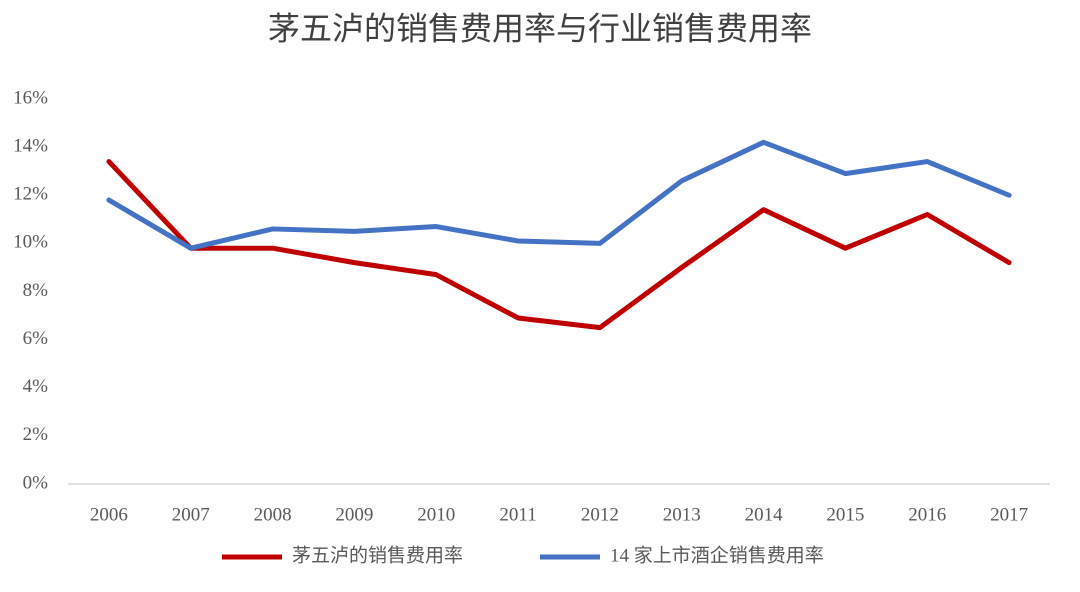  Describe the element at coordinates (600, 514) in the screenshot. I see `x-tick-label: 2012` at that location.